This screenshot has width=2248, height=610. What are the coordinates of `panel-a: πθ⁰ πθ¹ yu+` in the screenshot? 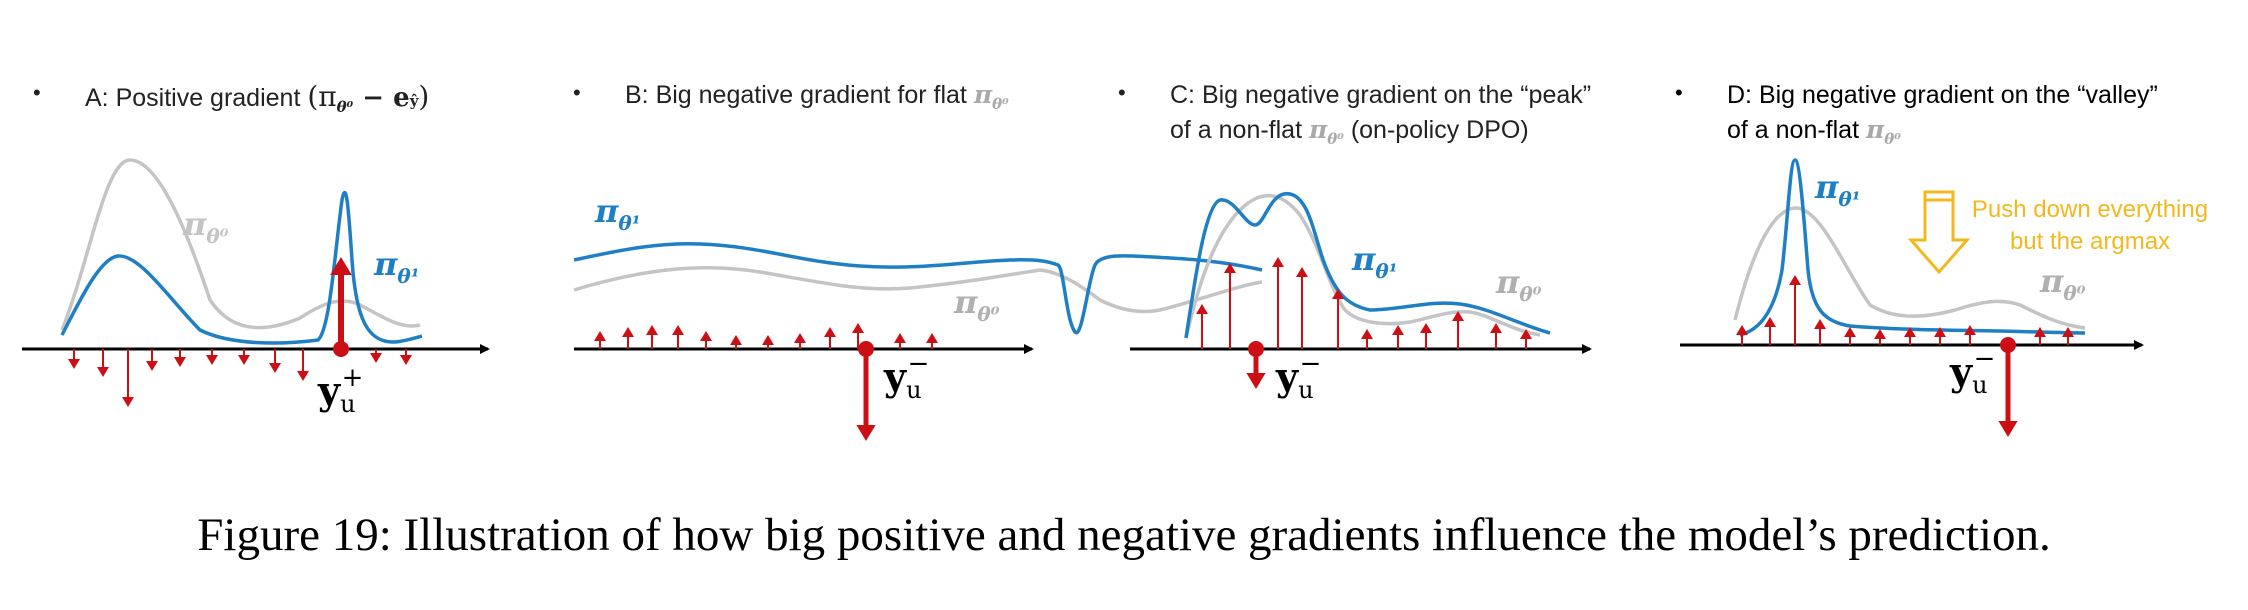 It's located at (256, 288).